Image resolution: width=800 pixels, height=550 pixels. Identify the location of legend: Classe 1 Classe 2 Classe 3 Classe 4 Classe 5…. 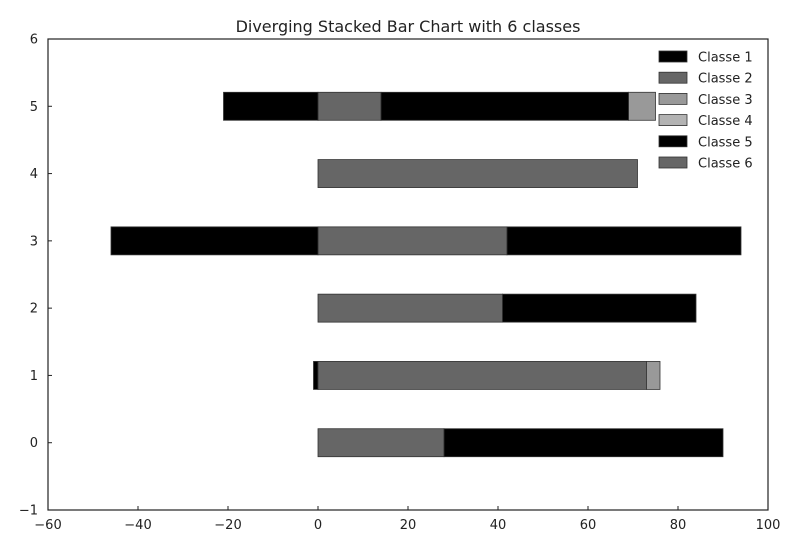
(705, 111).